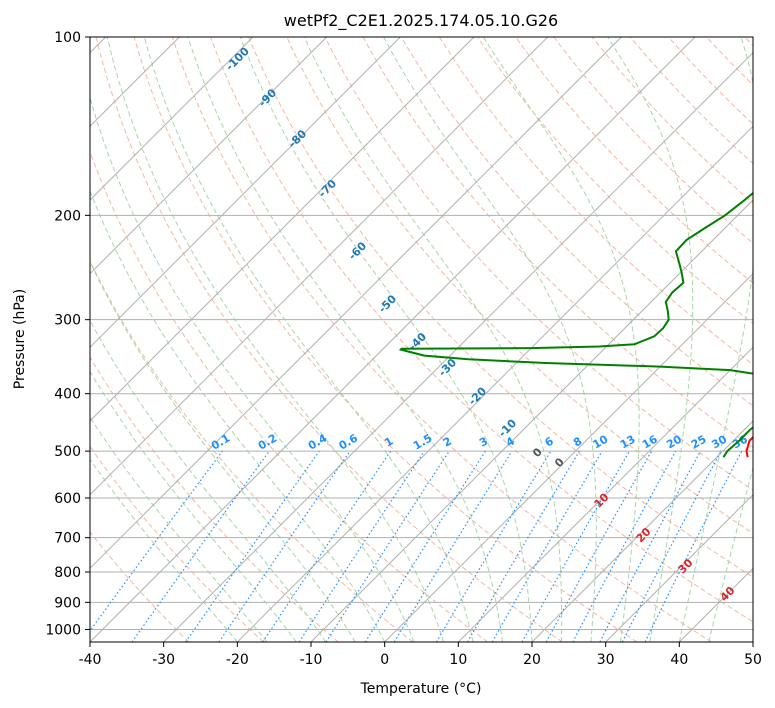 Image resolution: width=775 pixels, height=708 pixels. What do you see at coordinates (90, 660) in the screenshot?
I see `x-tick-label: -40` at bounding box center [90, 660].